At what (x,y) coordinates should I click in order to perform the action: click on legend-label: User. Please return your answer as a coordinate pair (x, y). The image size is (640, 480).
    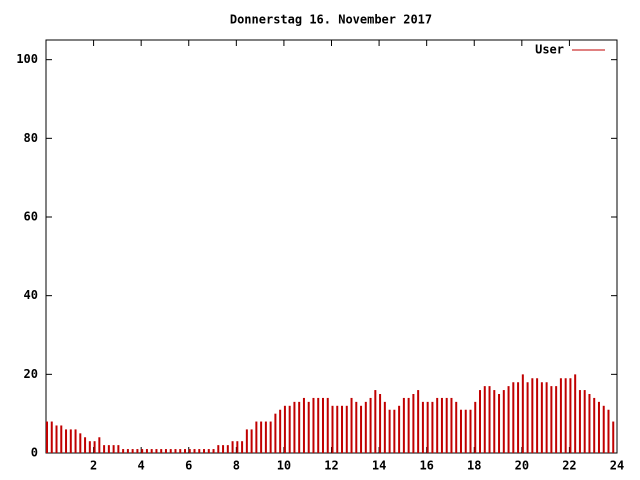
    Looking at the image, I should click on (549, 50).